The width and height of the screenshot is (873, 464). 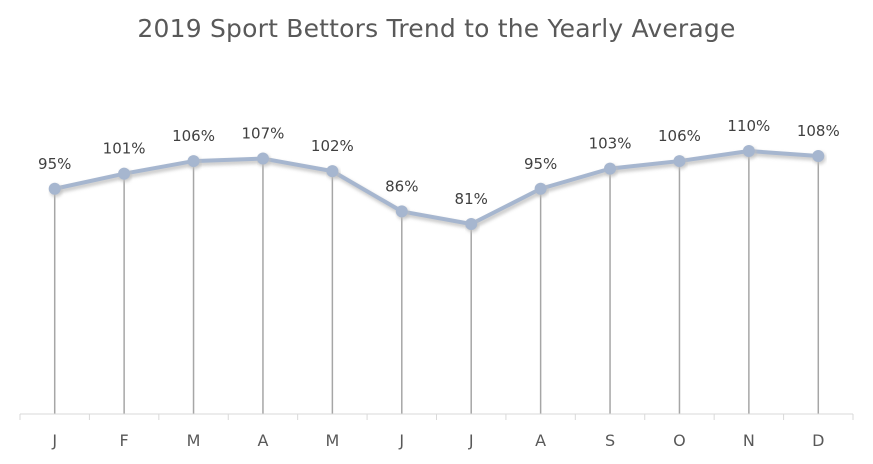 I want to click on x-tick-label: F, so click(x=124, y=440).